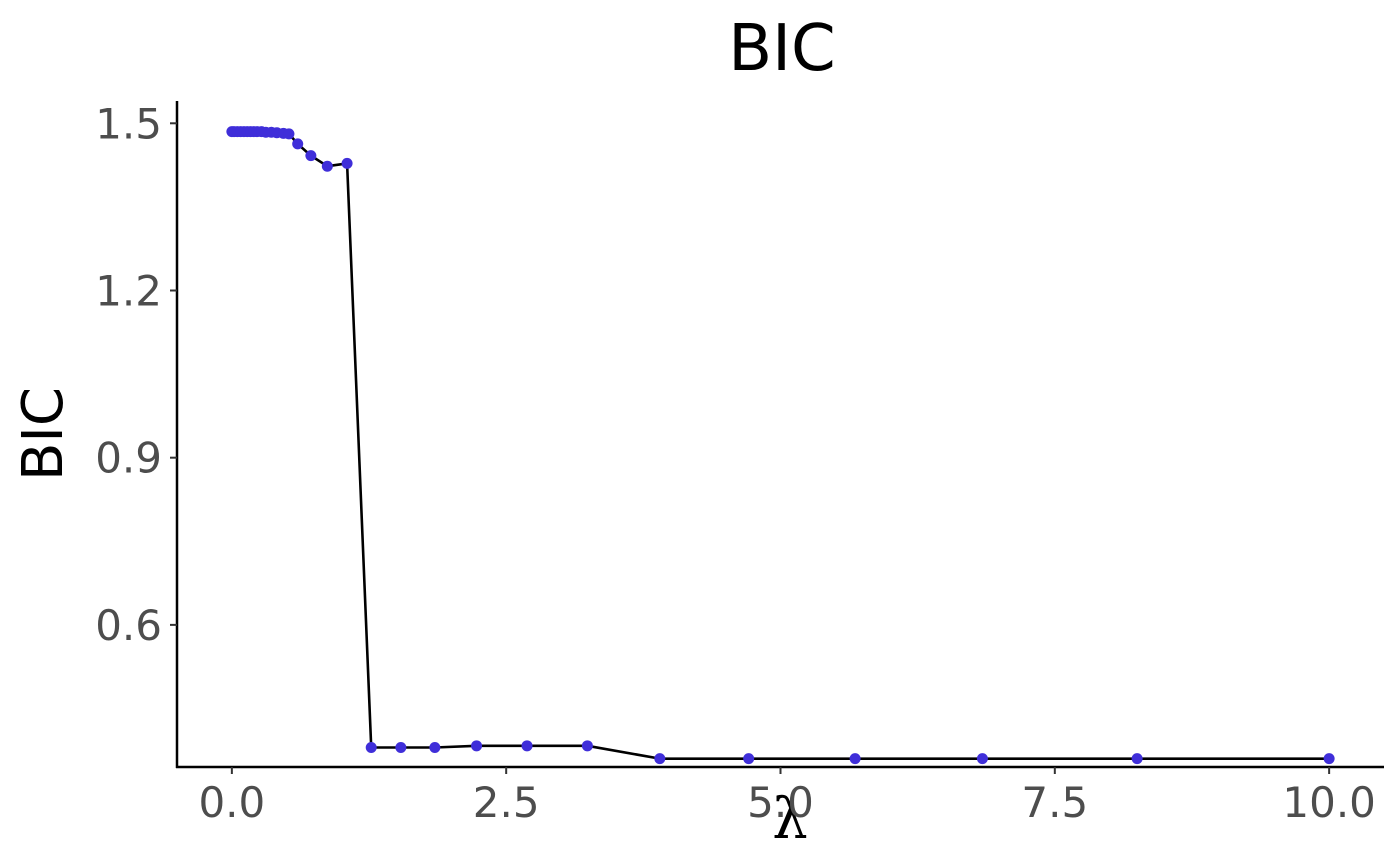 Image resolution: width=1400 pixels, height=866 pixels. I want to click on y-tick-label: 0.9, so click(128, 458).